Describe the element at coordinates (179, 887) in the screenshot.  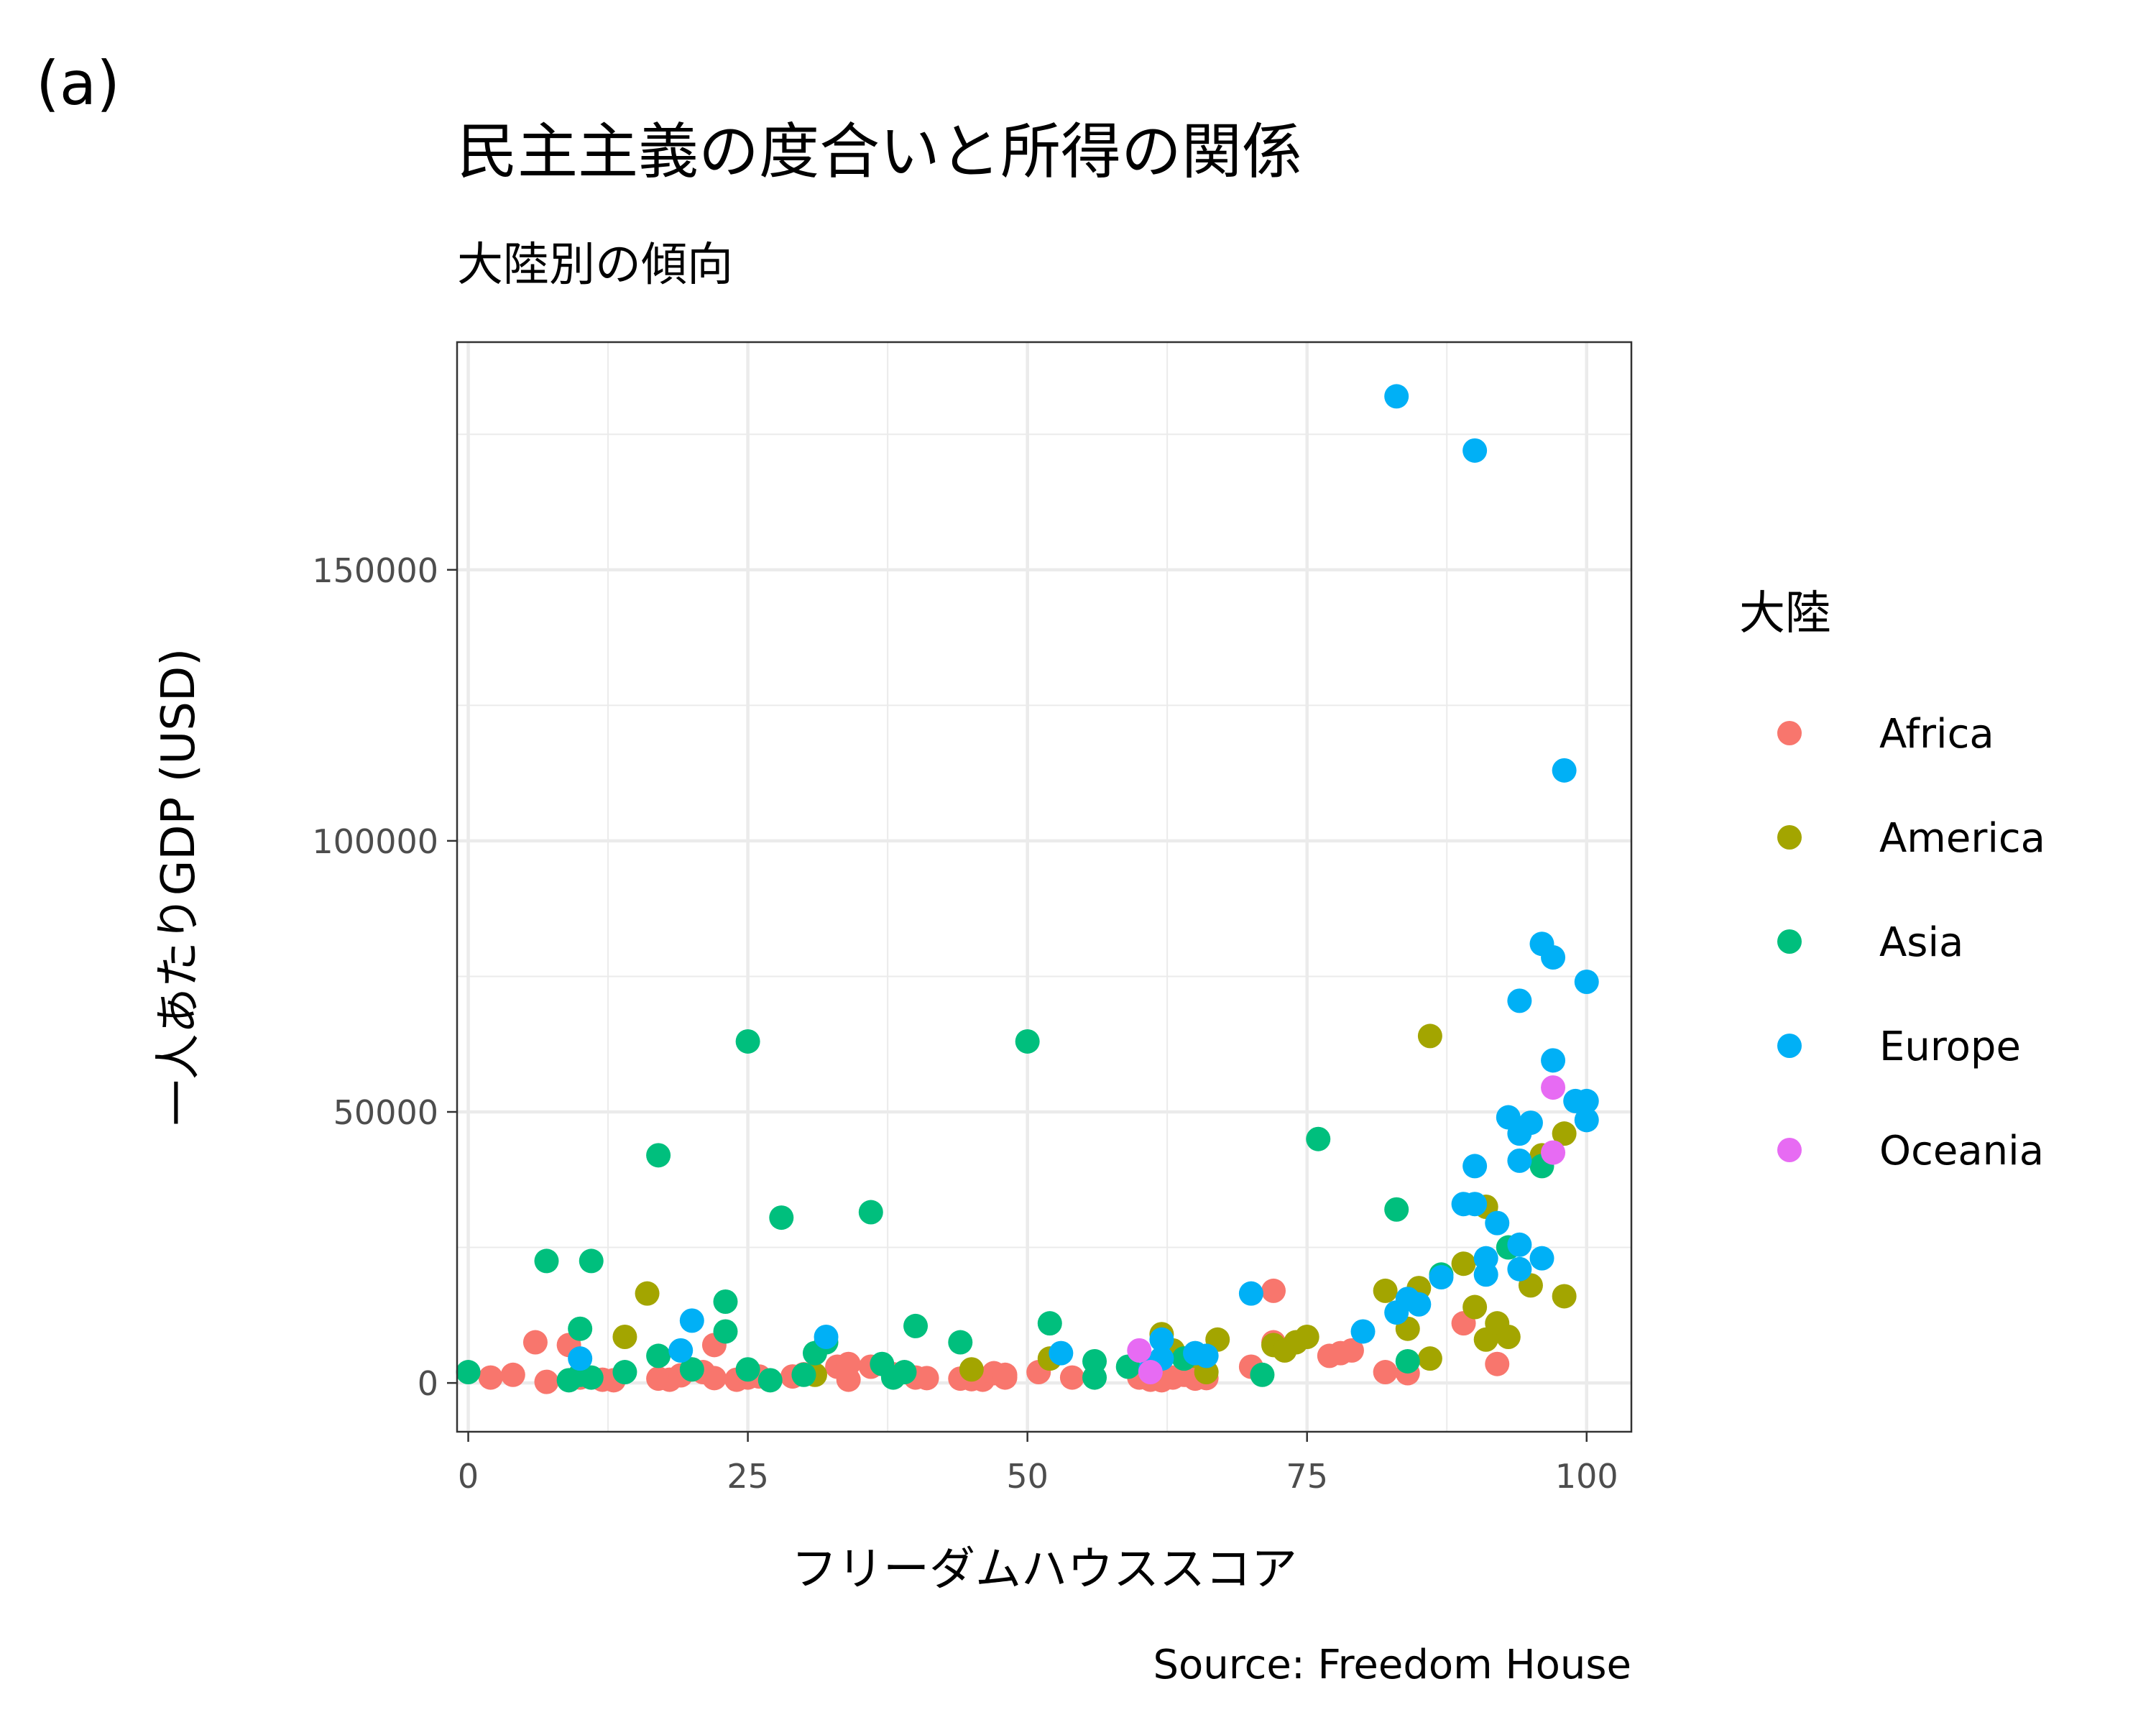
I see `y-axis-label: 一人あたりGDP (USD)` at that location.